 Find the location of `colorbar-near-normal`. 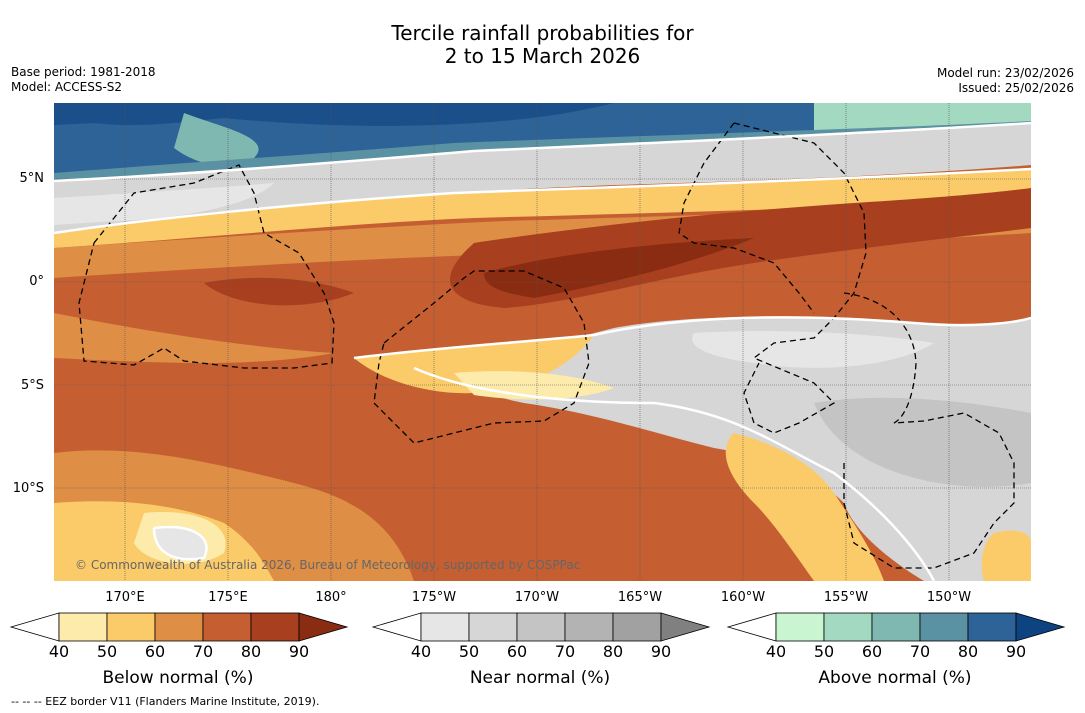

colorbar-near-normal is located at coordinates (541, 627).